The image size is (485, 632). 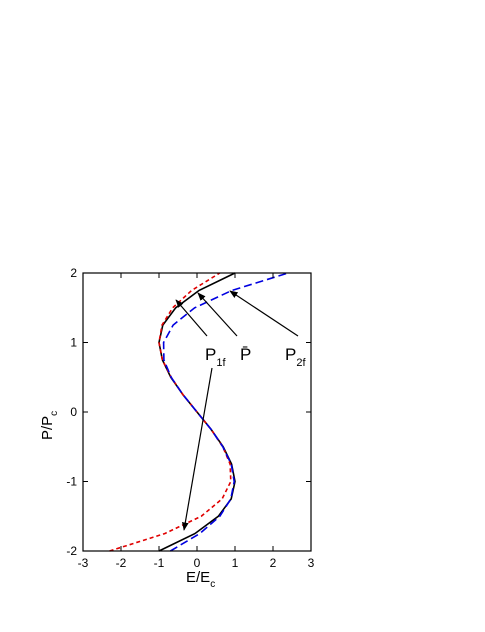 What do you see at coordinates (83, 563) in the screenshot?
I see `x-tick-label: -3` at bounding box center [83, 563].